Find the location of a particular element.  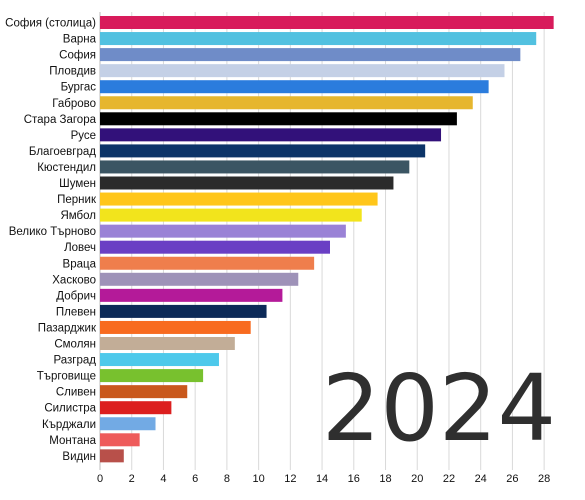

category-label: Благоевград is located at coordinates (62, 152).